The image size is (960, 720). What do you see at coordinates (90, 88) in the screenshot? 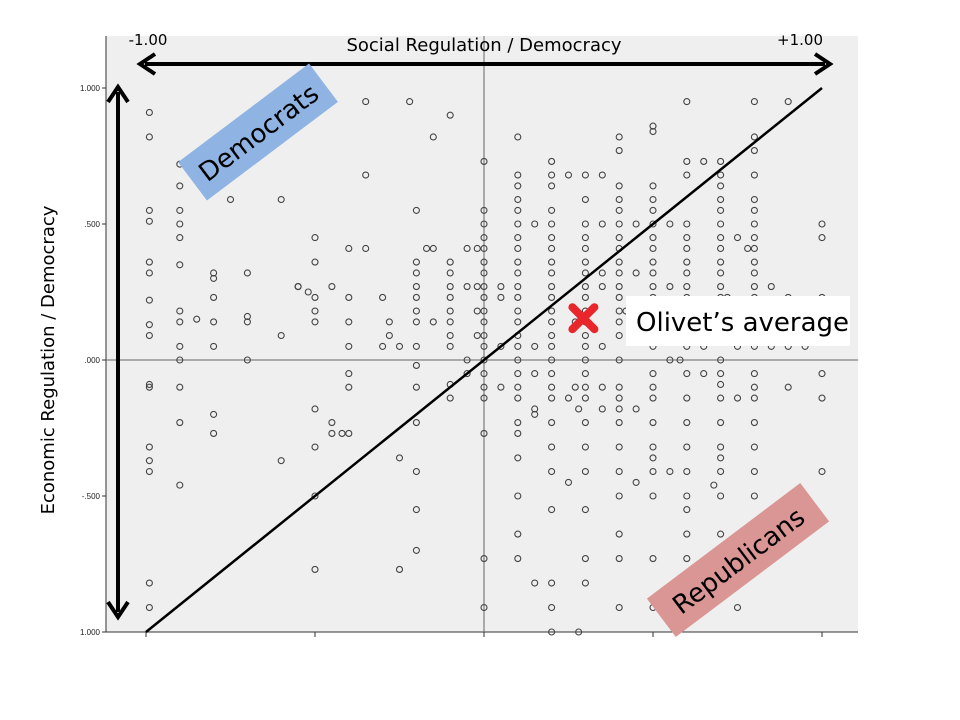
I see `y-tick-label: 1.000` at bounding box center [90, 88].